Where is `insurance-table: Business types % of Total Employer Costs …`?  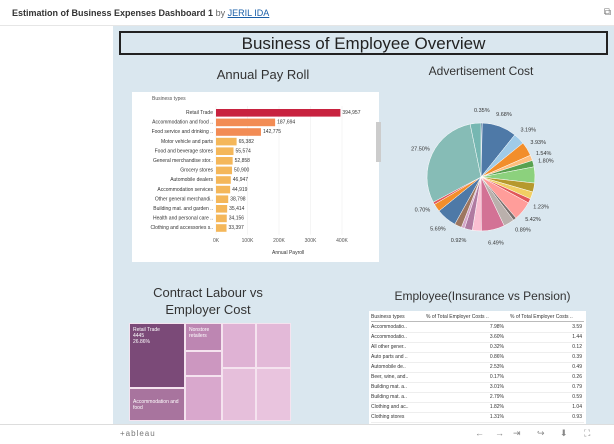
insurance-table: Business types % of Total Employer Costs … is located at coordinates (477, 367).